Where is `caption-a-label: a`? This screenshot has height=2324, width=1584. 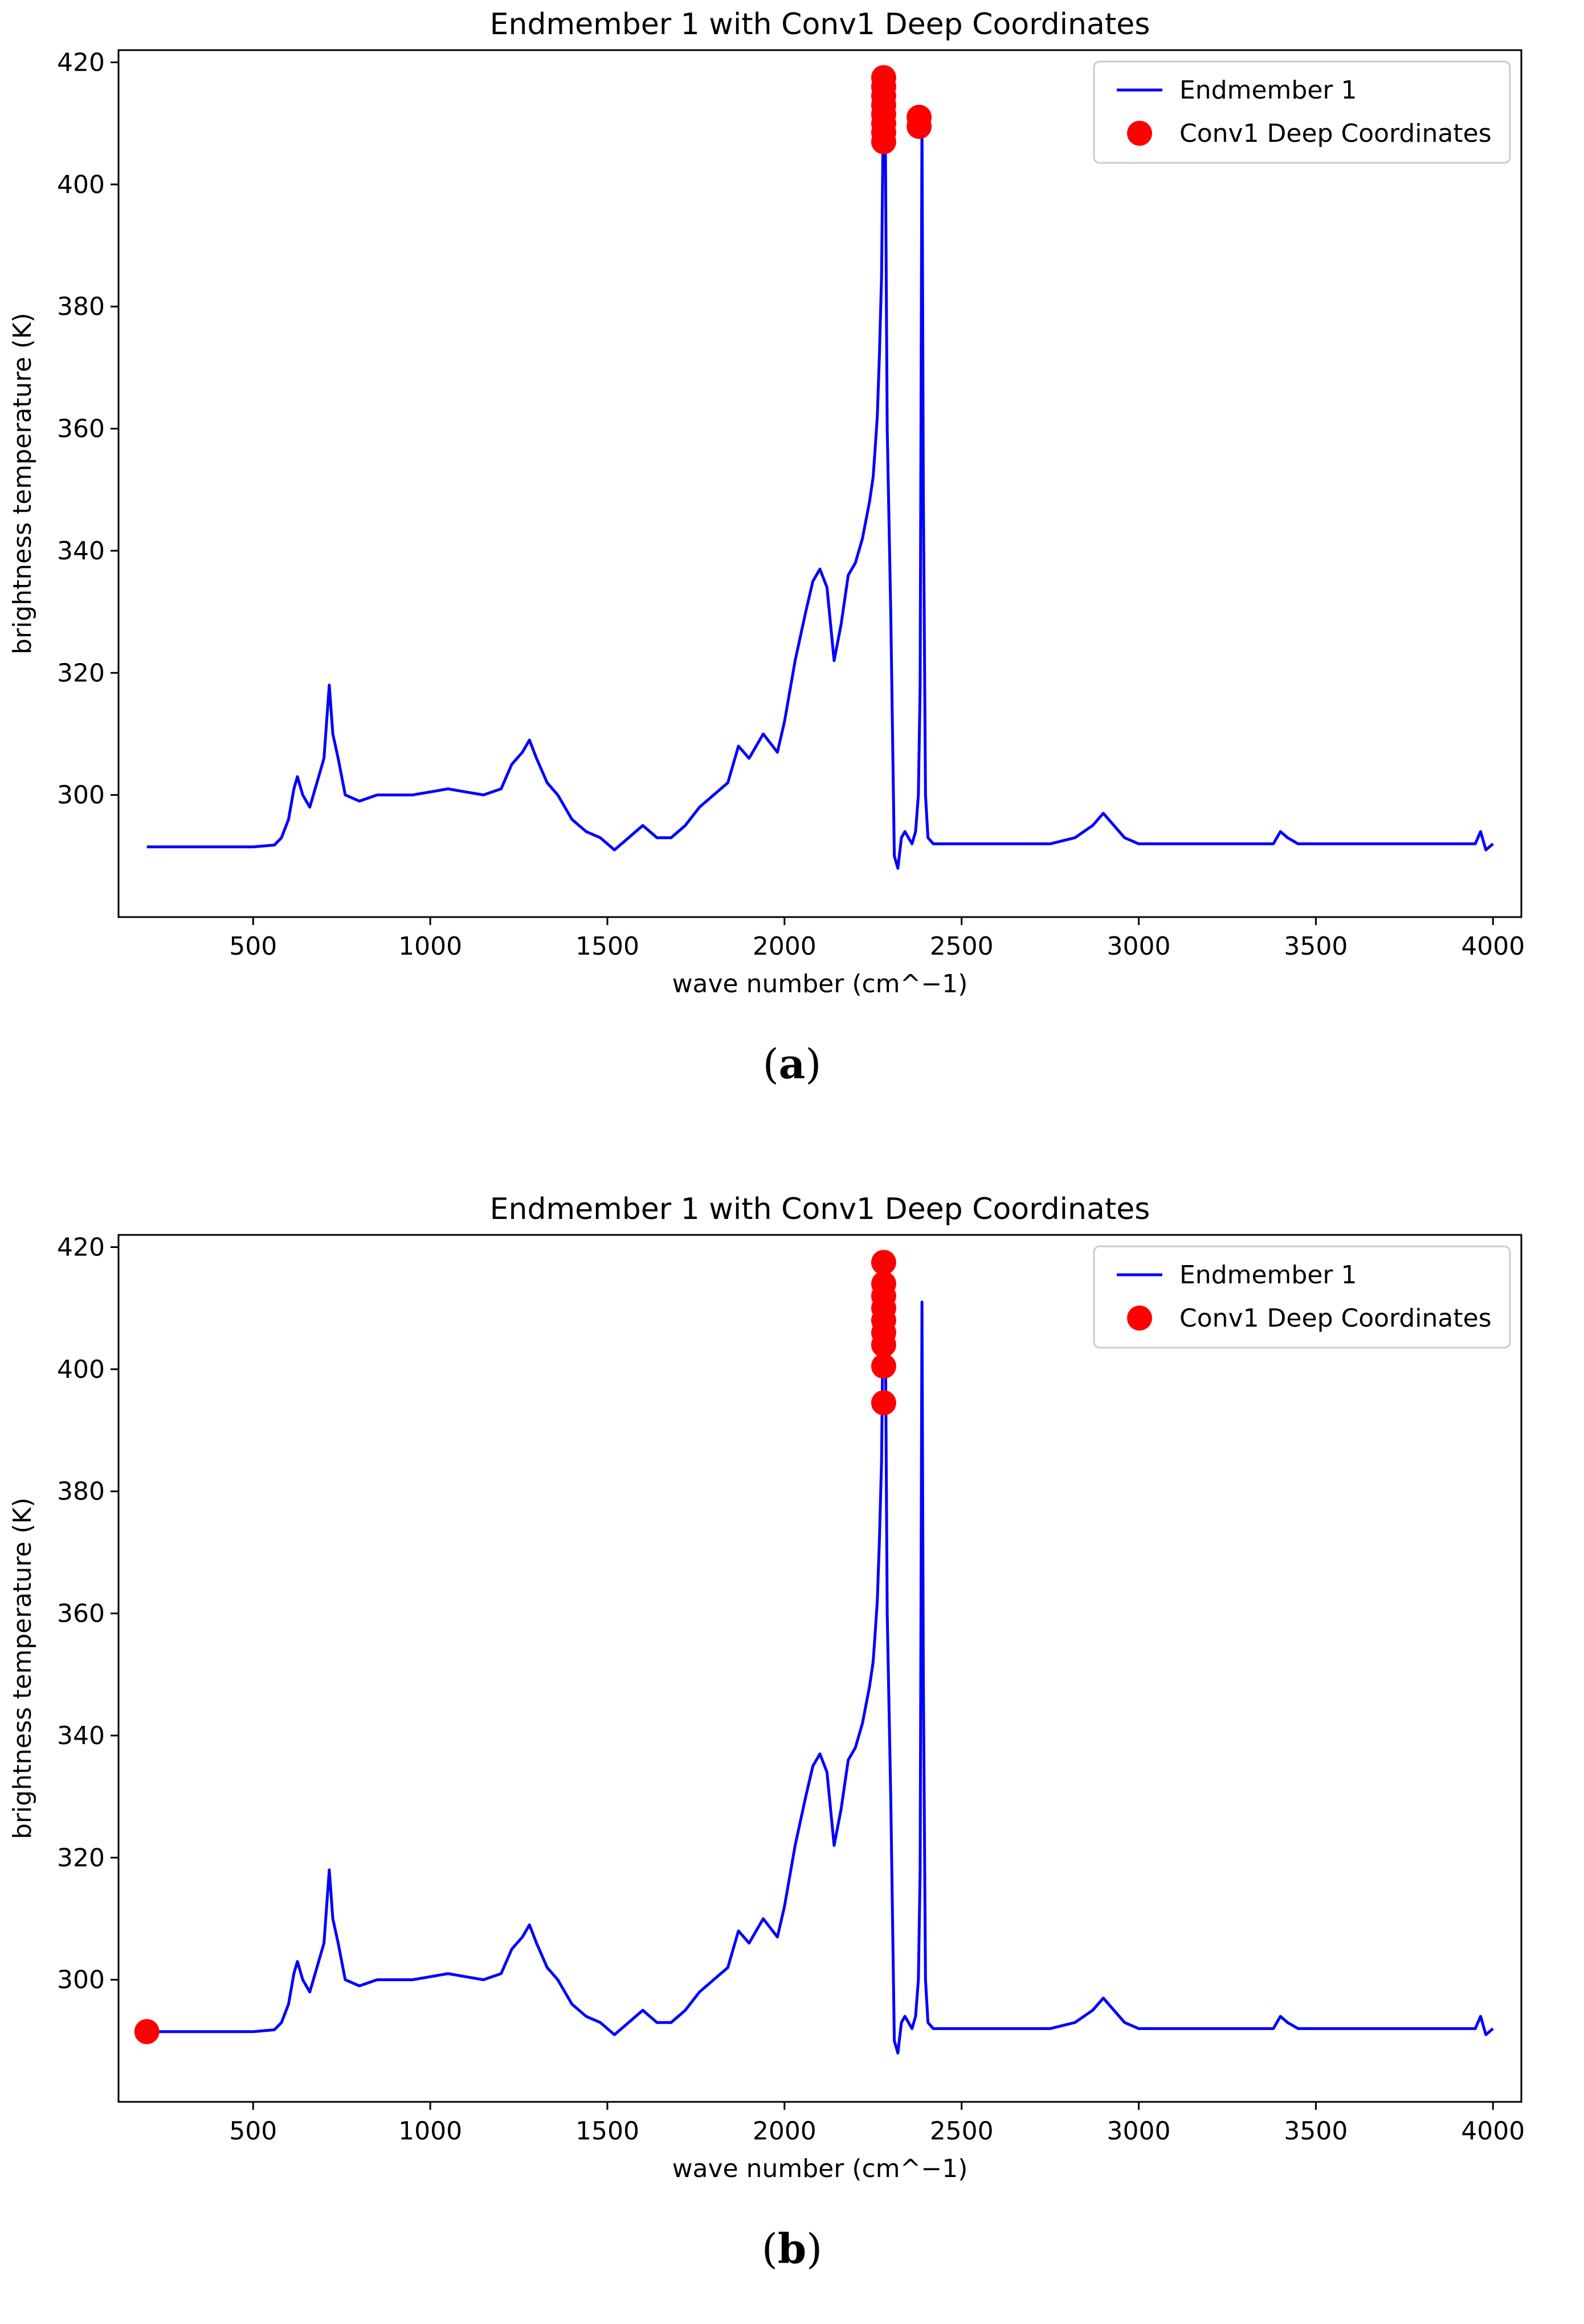
caption-a-label: a is located at coordinates (792, 1064).